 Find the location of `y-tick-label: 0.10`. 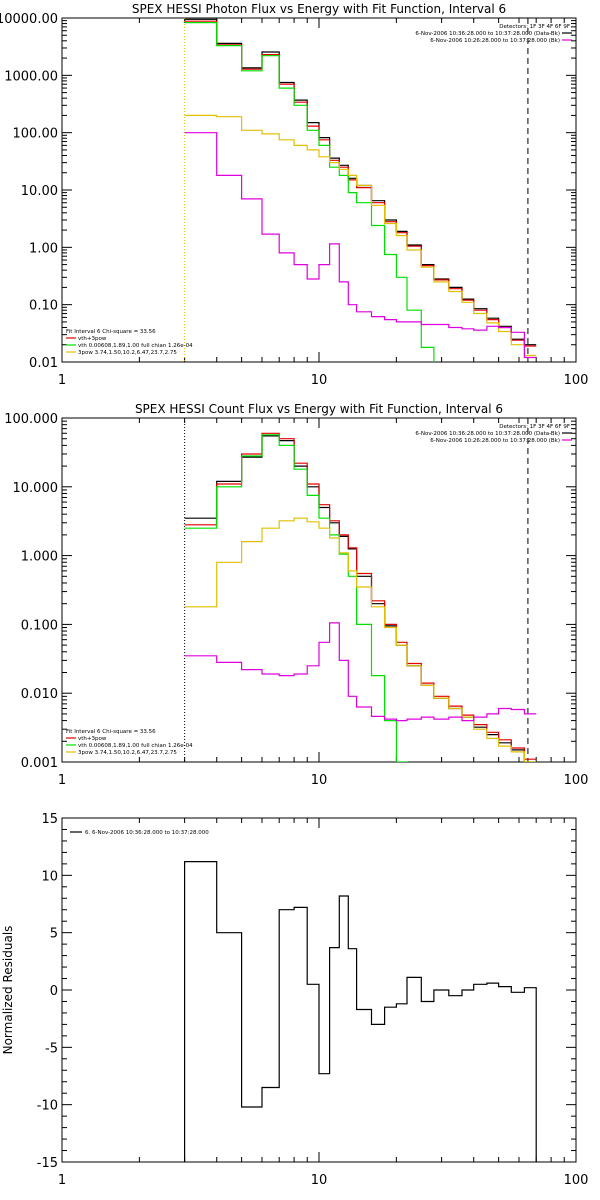

y-tick-label: 0.10 is located at coordinates (43, 306).